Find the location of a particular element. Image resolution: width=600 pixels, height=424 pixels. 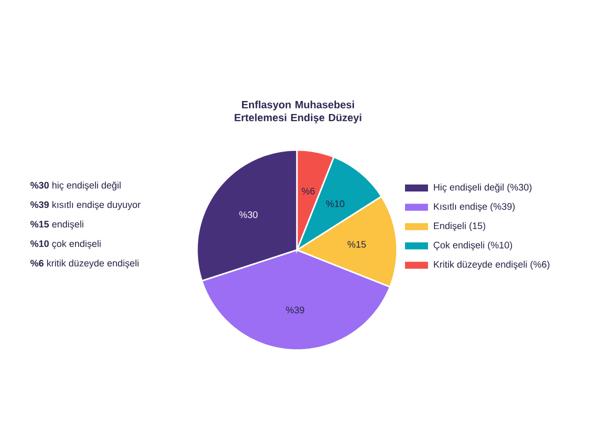

data-label: %10 is located at coordinates (335, 204).